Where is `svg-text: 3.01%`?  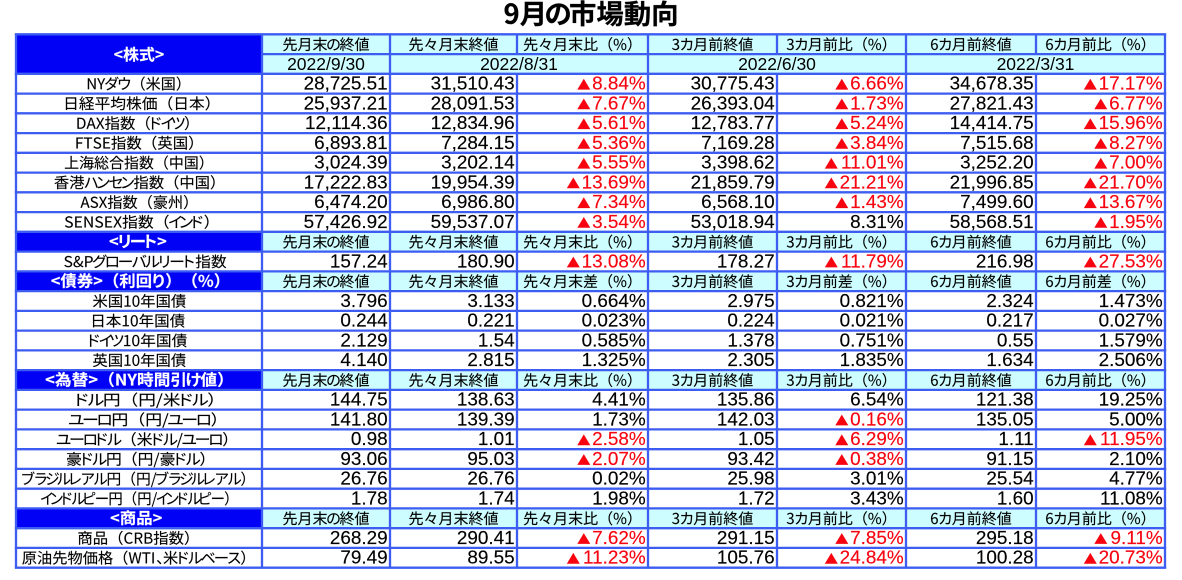
svg-text: 3.01% is located at coordinates (877, 479).